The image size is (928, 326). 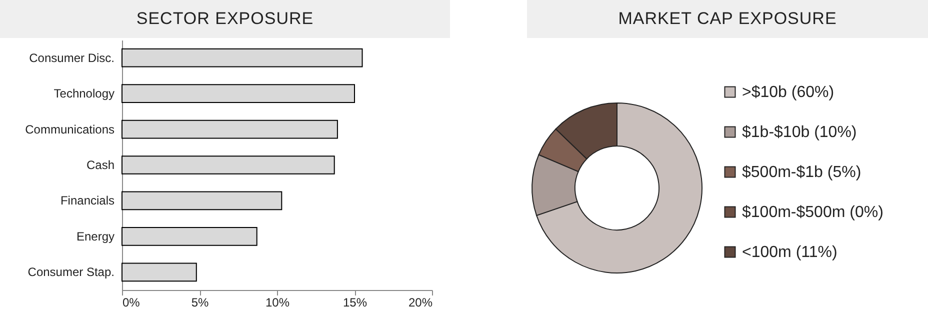 What do you see at coordinates (790, 252) in the screenshot?
I see `legend-label: <100m (11%)` at bounding box center [790, 252].